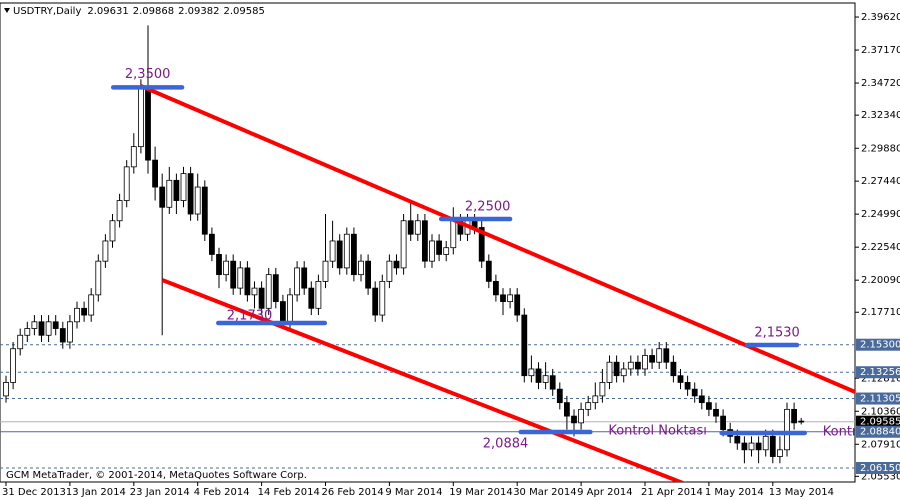 Image resolution: width=900 pixels, height=500 pixels. I want to click on y-tick-label: 2.22540, so click(880, 247).